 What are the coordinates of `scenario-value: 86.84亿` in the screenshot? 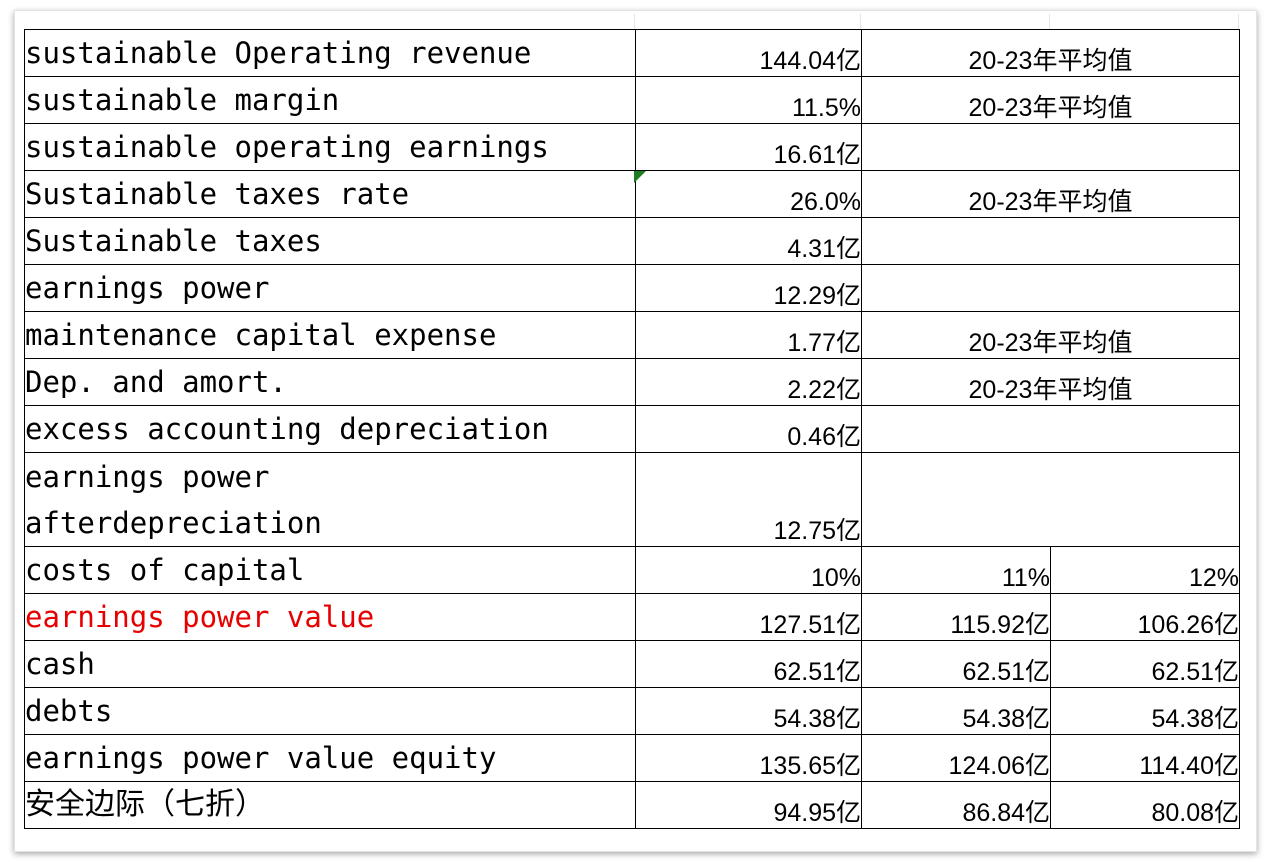 It's located at (956, 805).